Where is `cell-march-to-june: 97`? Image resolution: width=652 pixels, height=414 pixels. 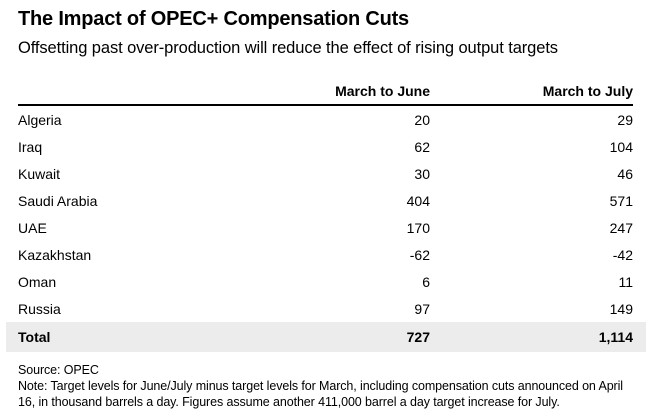
cell-march-to-june: 97 is located at coordinates (422, 308).